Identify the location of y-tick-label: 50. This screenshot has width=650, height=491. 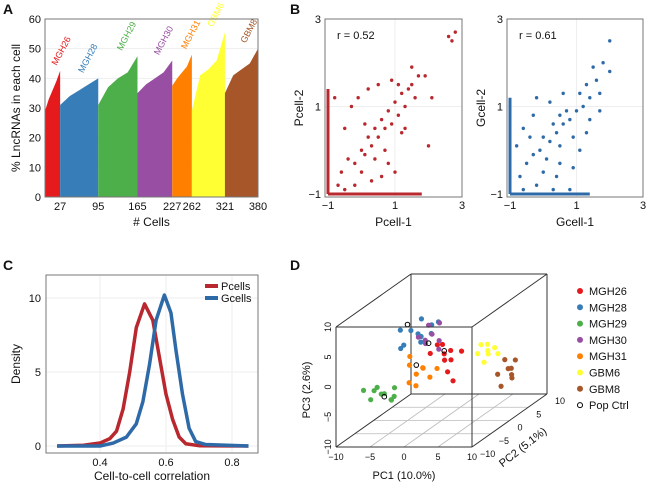
(35, 50).